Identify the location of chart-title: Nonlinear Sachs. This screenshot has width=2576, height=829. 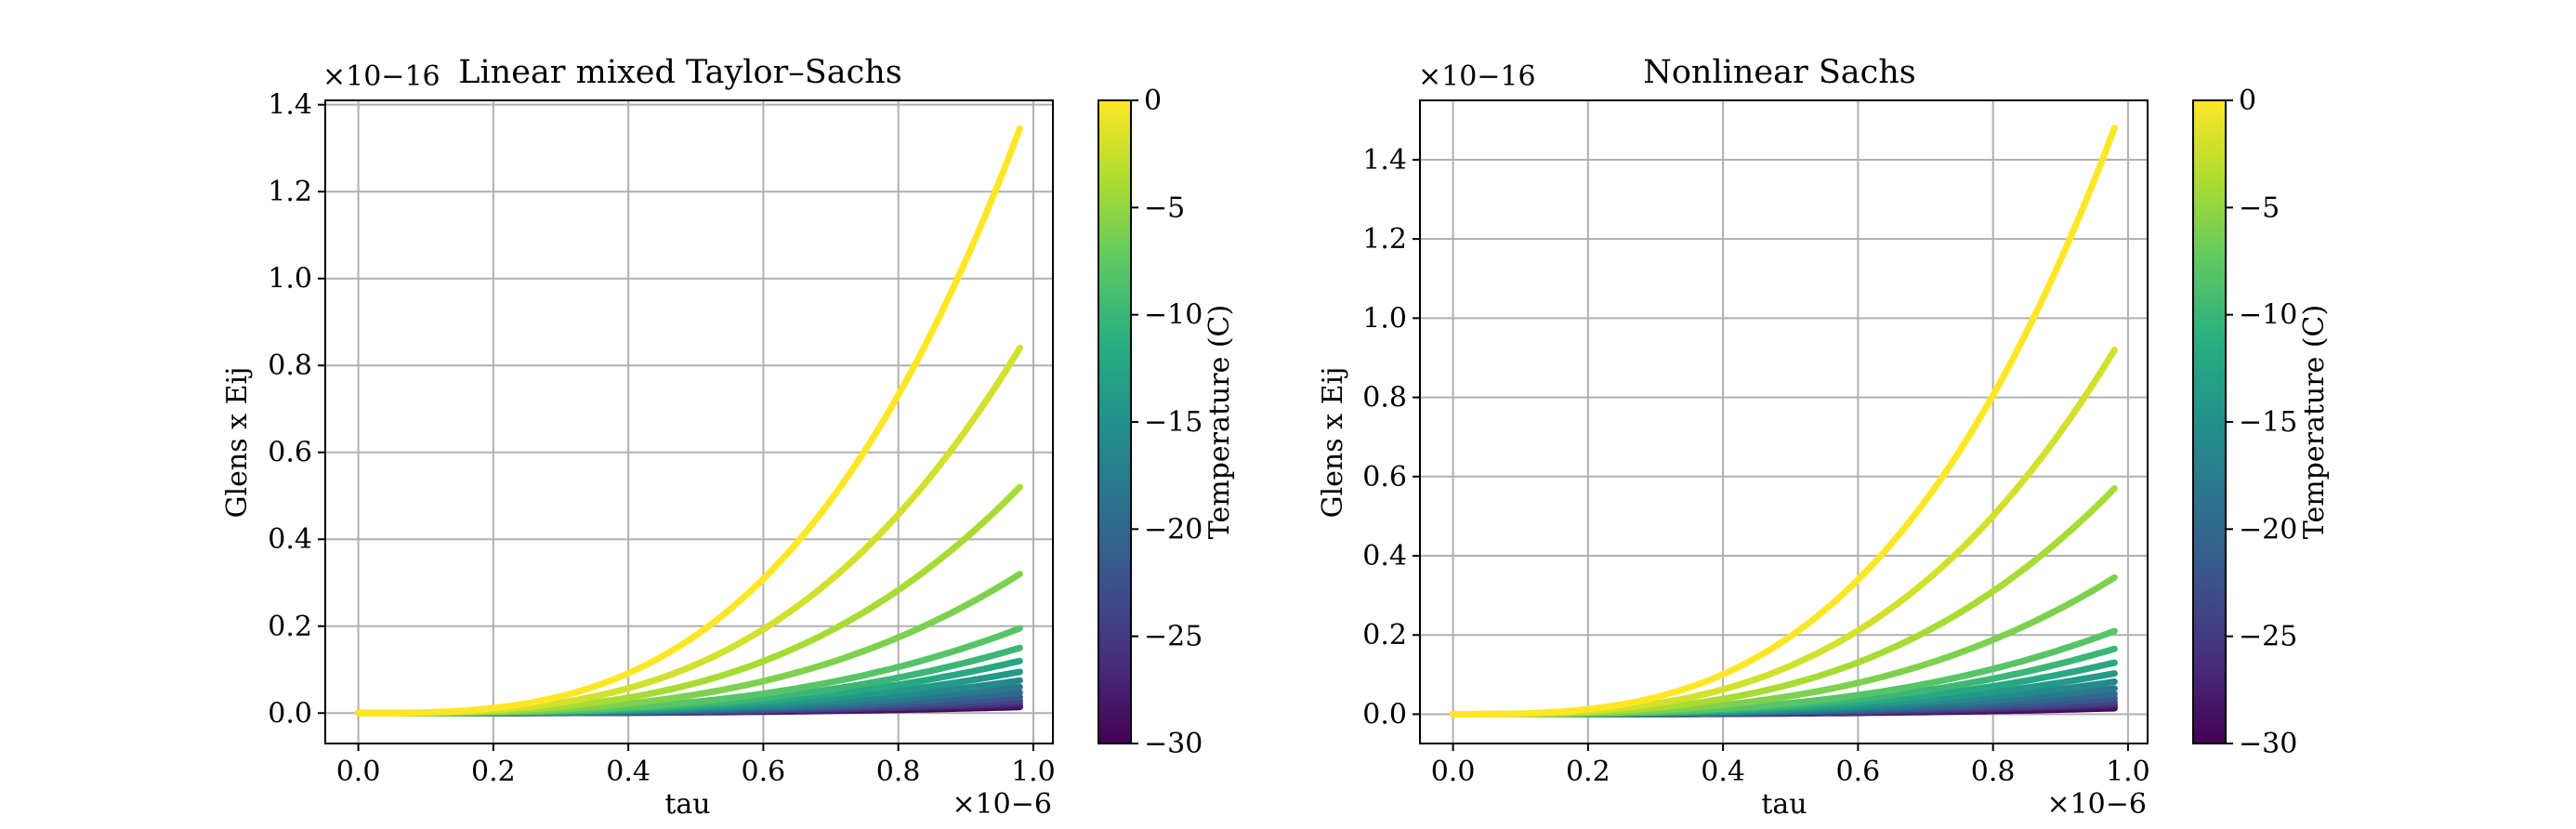
(1779, 72).